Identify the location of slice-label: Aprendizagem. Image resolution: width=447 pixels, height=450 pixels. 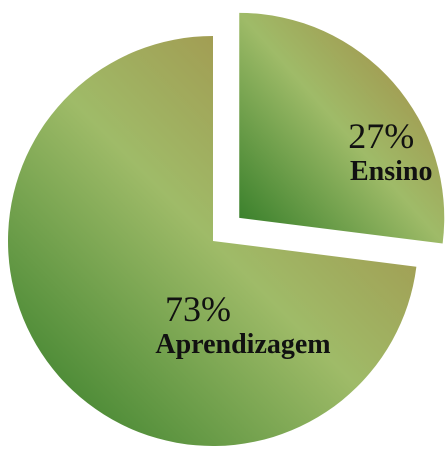
(242, 344).